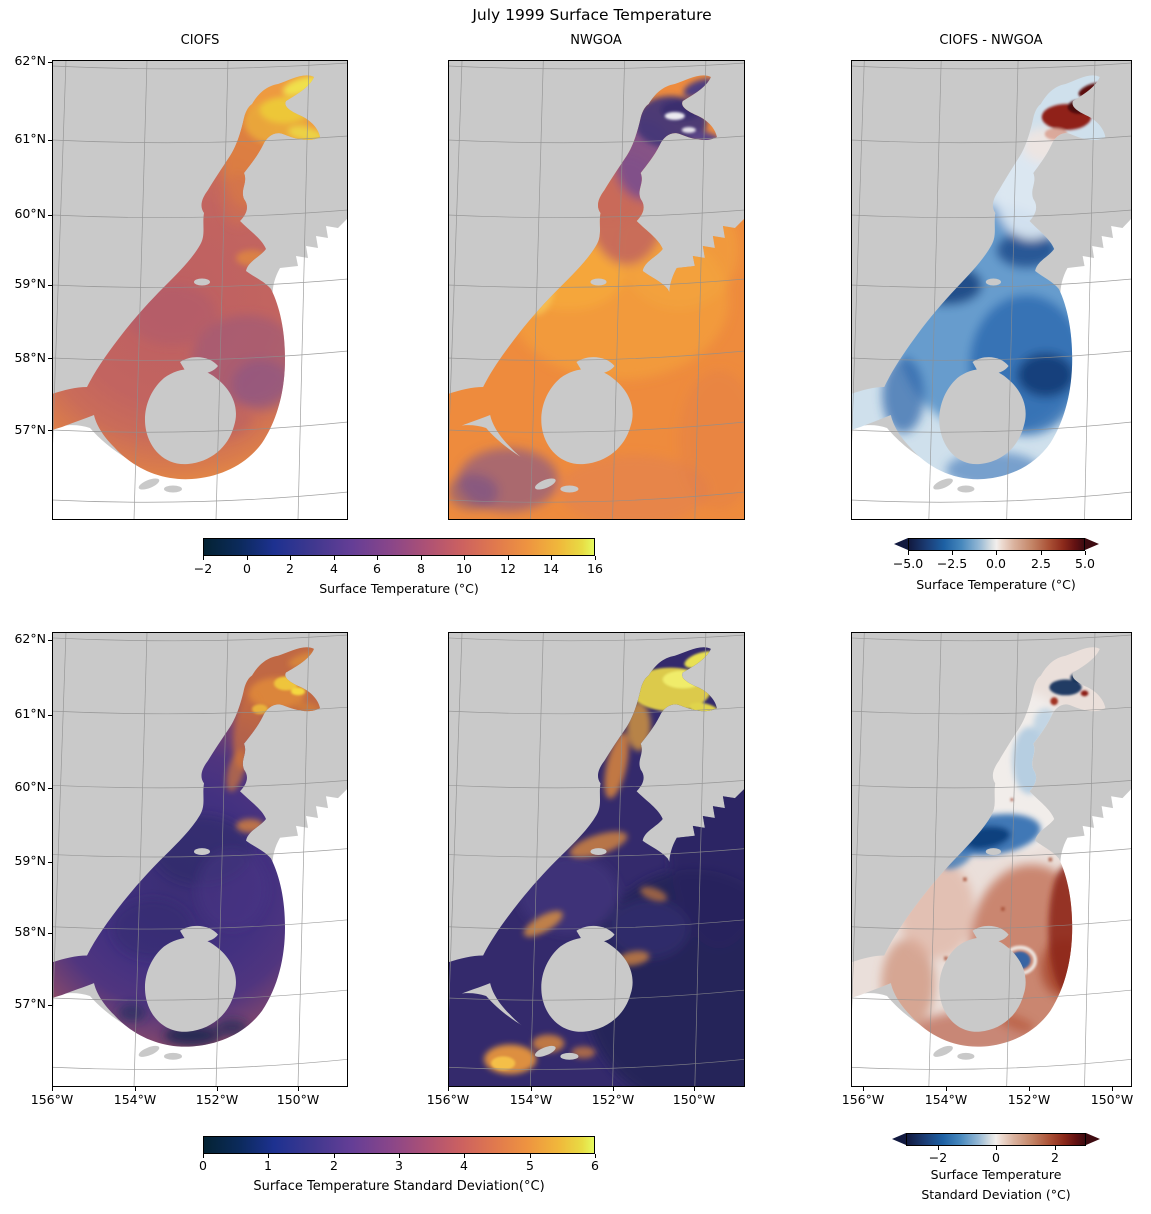 The height and width of the screenshot is (1214, 1151). Describe the element at coordinates (996, 1174) in the screenshot. I see `colorbar-label-line1: Surface Temperature` at that location.